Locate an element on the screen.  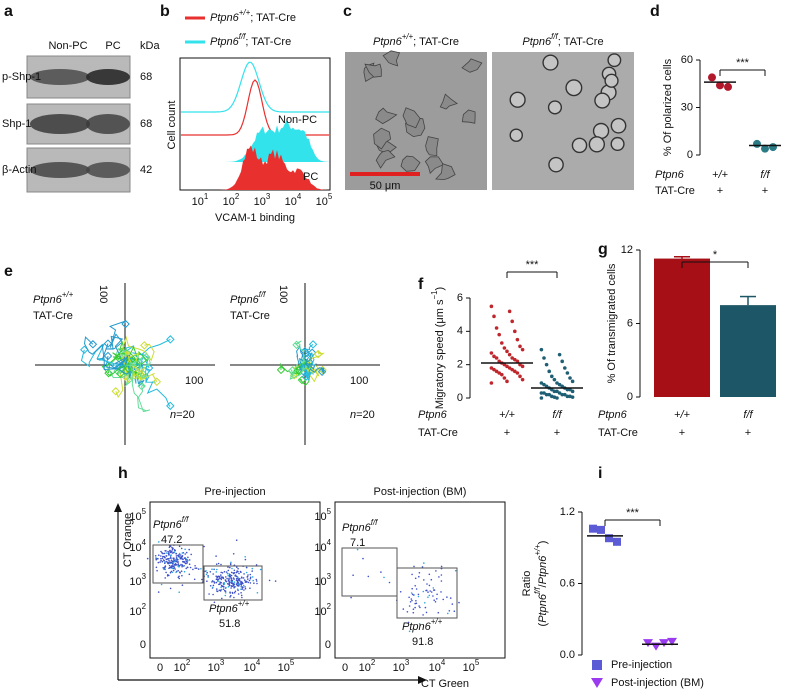
n-label: n=20 is located at coordinates (182, 415).